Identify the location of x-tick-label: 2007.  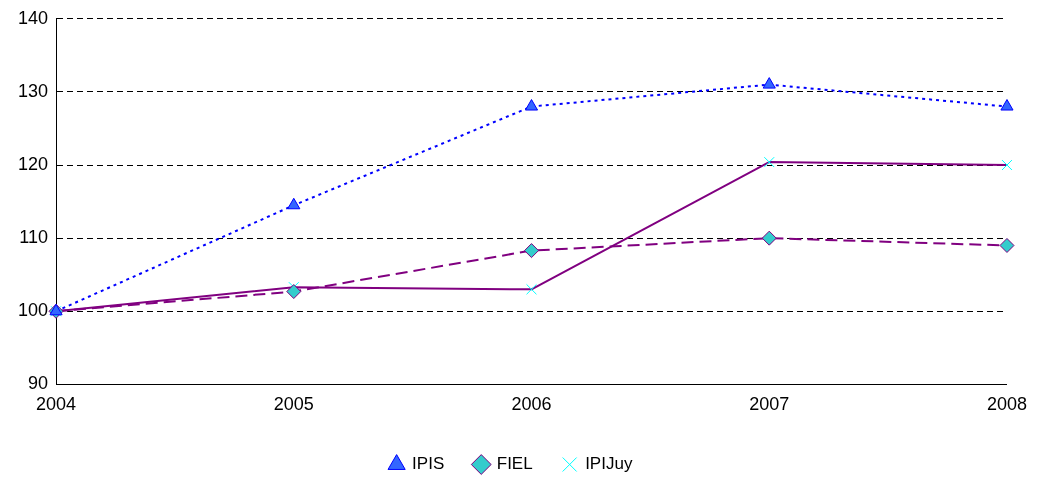
(769, 404).